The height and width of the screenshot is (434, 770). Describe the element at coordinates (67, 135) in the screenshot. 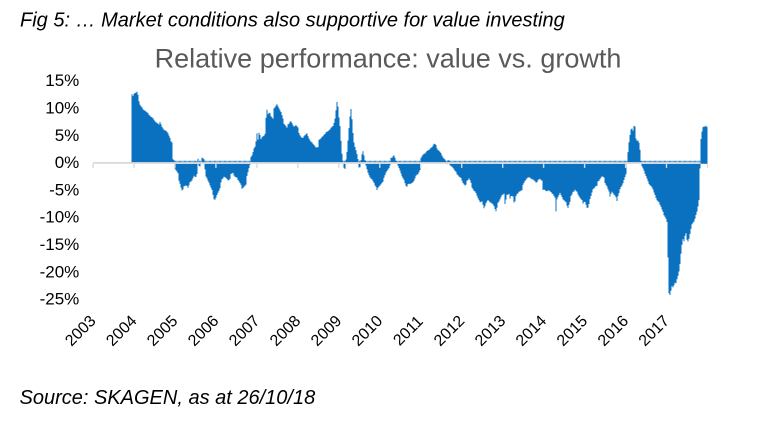

I see `svg-text: 5%` at that location.